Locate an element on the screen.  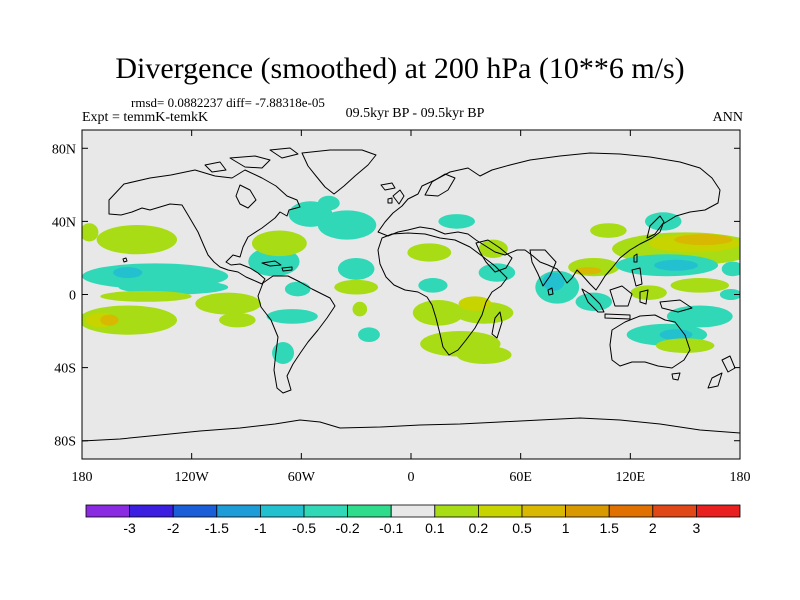
colorbar-label-10: 1 is located at coordinates (566, 528).